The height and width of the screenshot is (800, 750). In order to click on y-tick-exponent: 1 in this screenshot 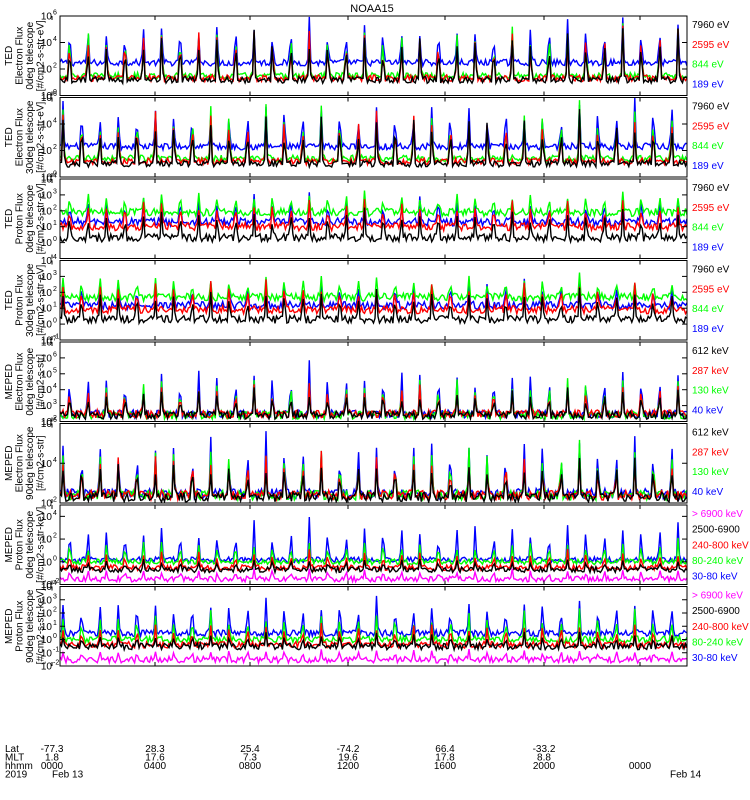, I will do `click(55, 305)`.